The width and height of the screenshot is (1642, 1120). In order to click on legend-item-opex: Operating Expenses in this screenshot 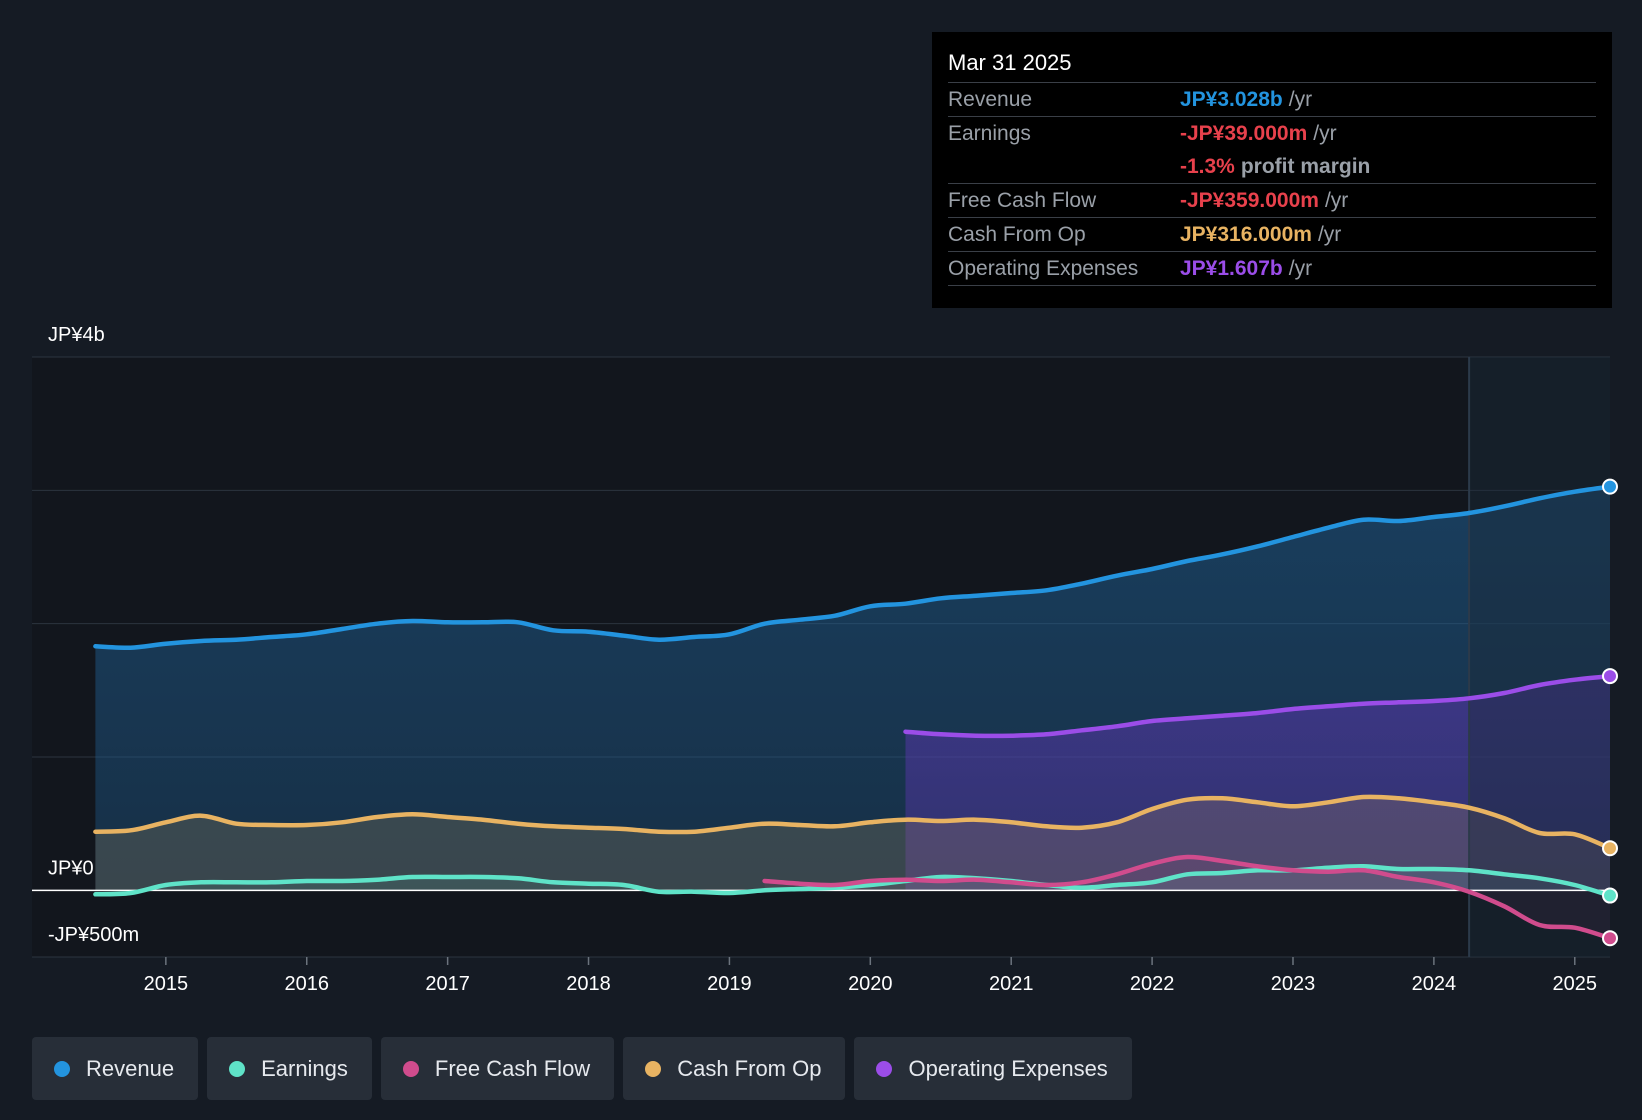, I will do `click(993, 1068)`.